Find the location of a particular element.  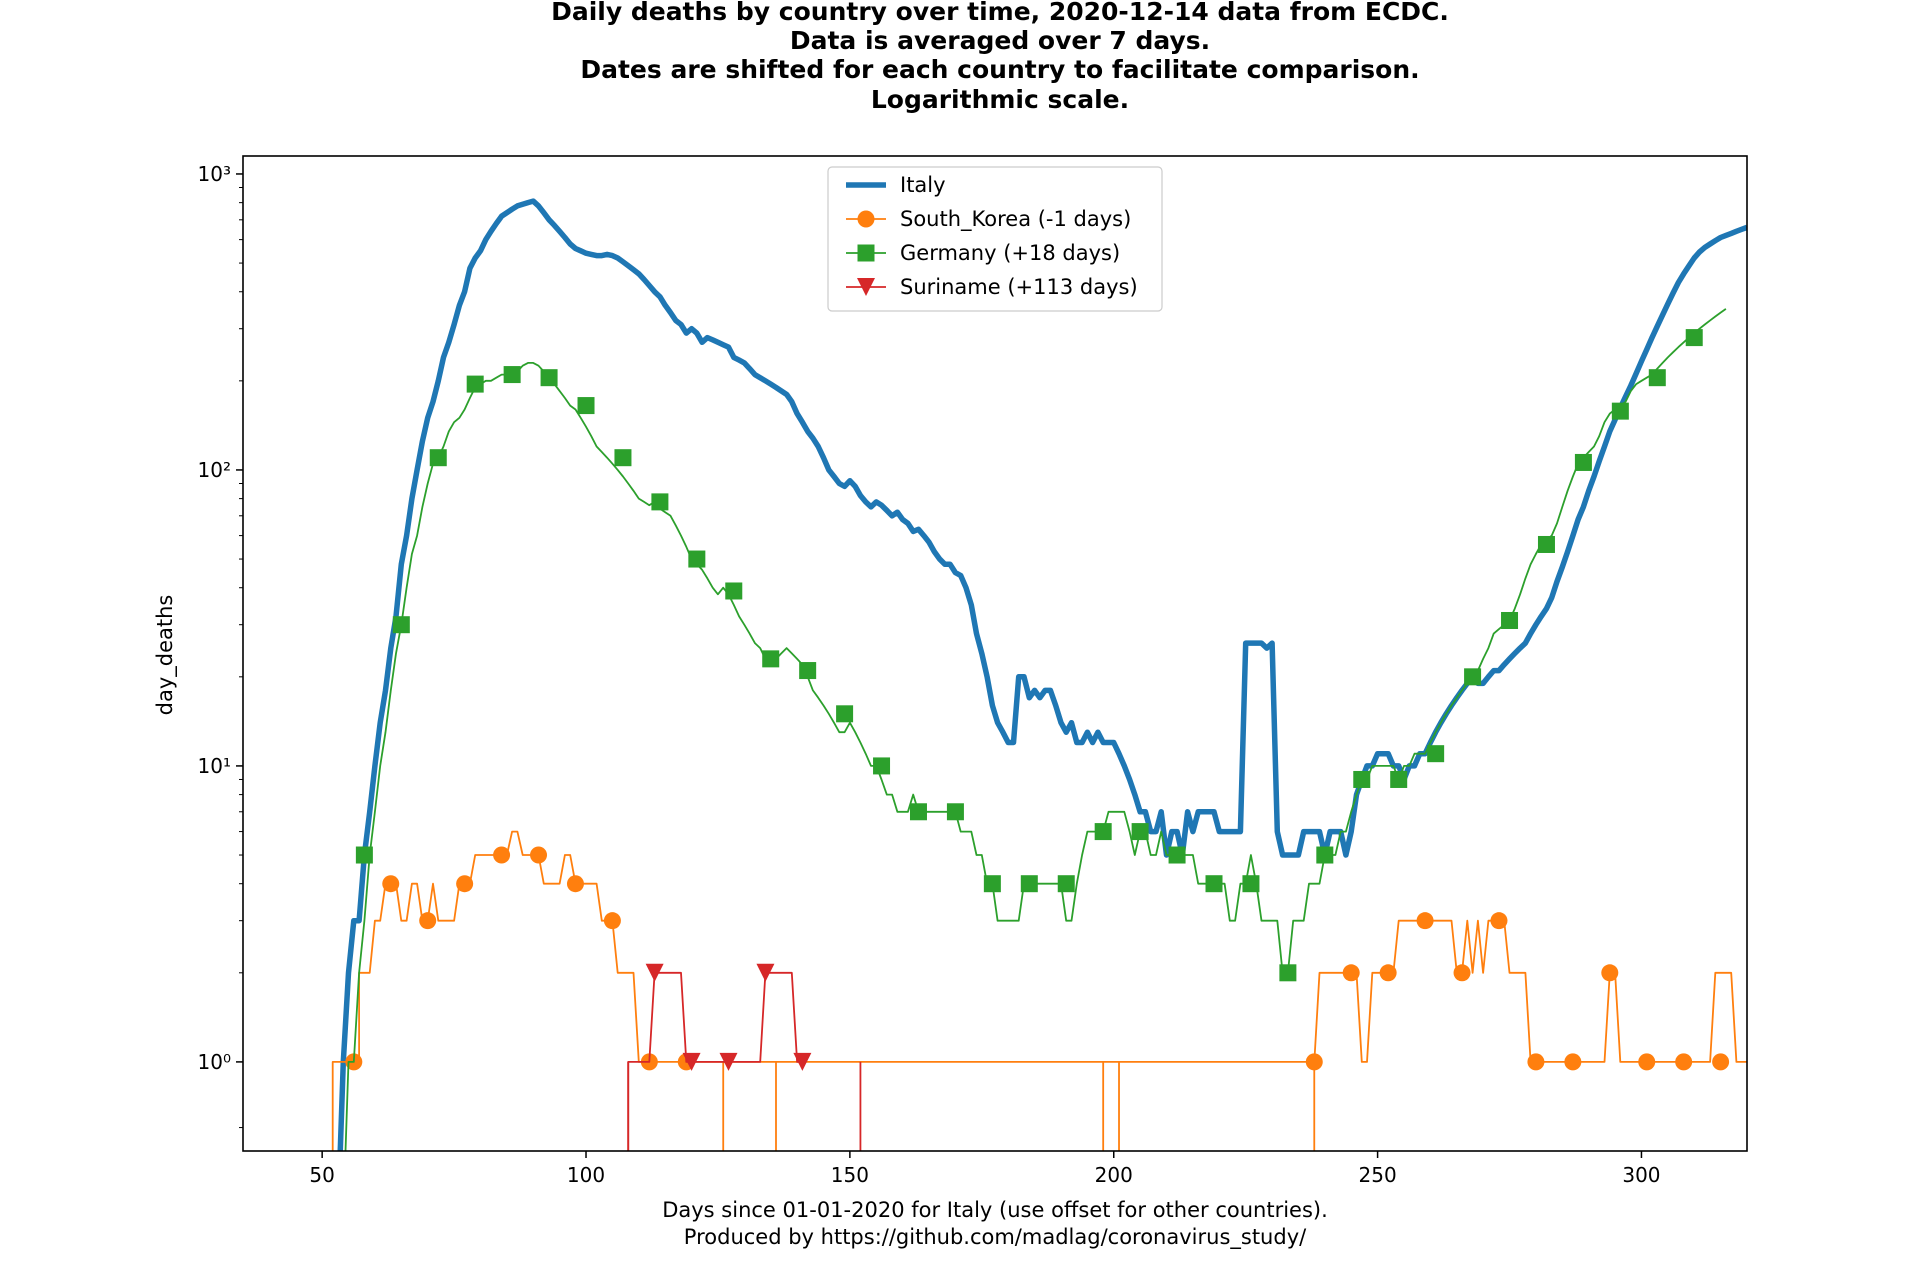

y-tick-label: 10³ is located at coordinates (214, 174).